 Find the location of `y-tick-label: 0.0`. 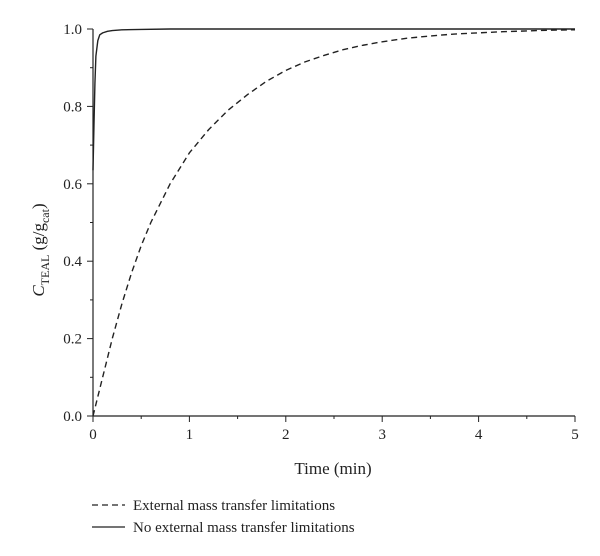

y-tick-label: 0.0 is located at coordinates (72, 417).